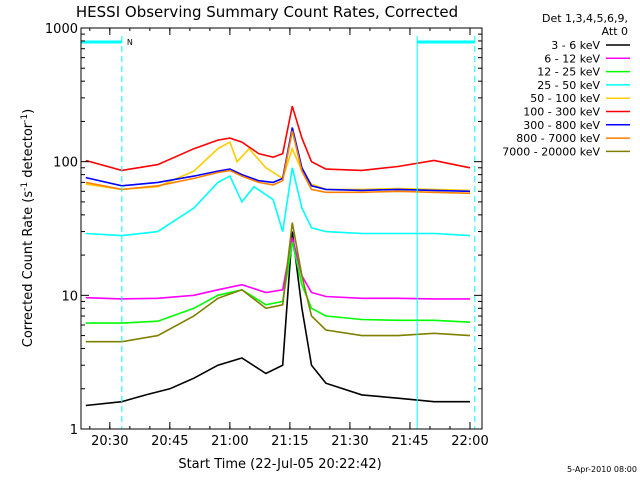 This screenshot has width=640, height=480. What do you see at coordinates (109, 441) in the screenshot?
I see `x-tick-label: 20:30` at bounding box center [109, 441].